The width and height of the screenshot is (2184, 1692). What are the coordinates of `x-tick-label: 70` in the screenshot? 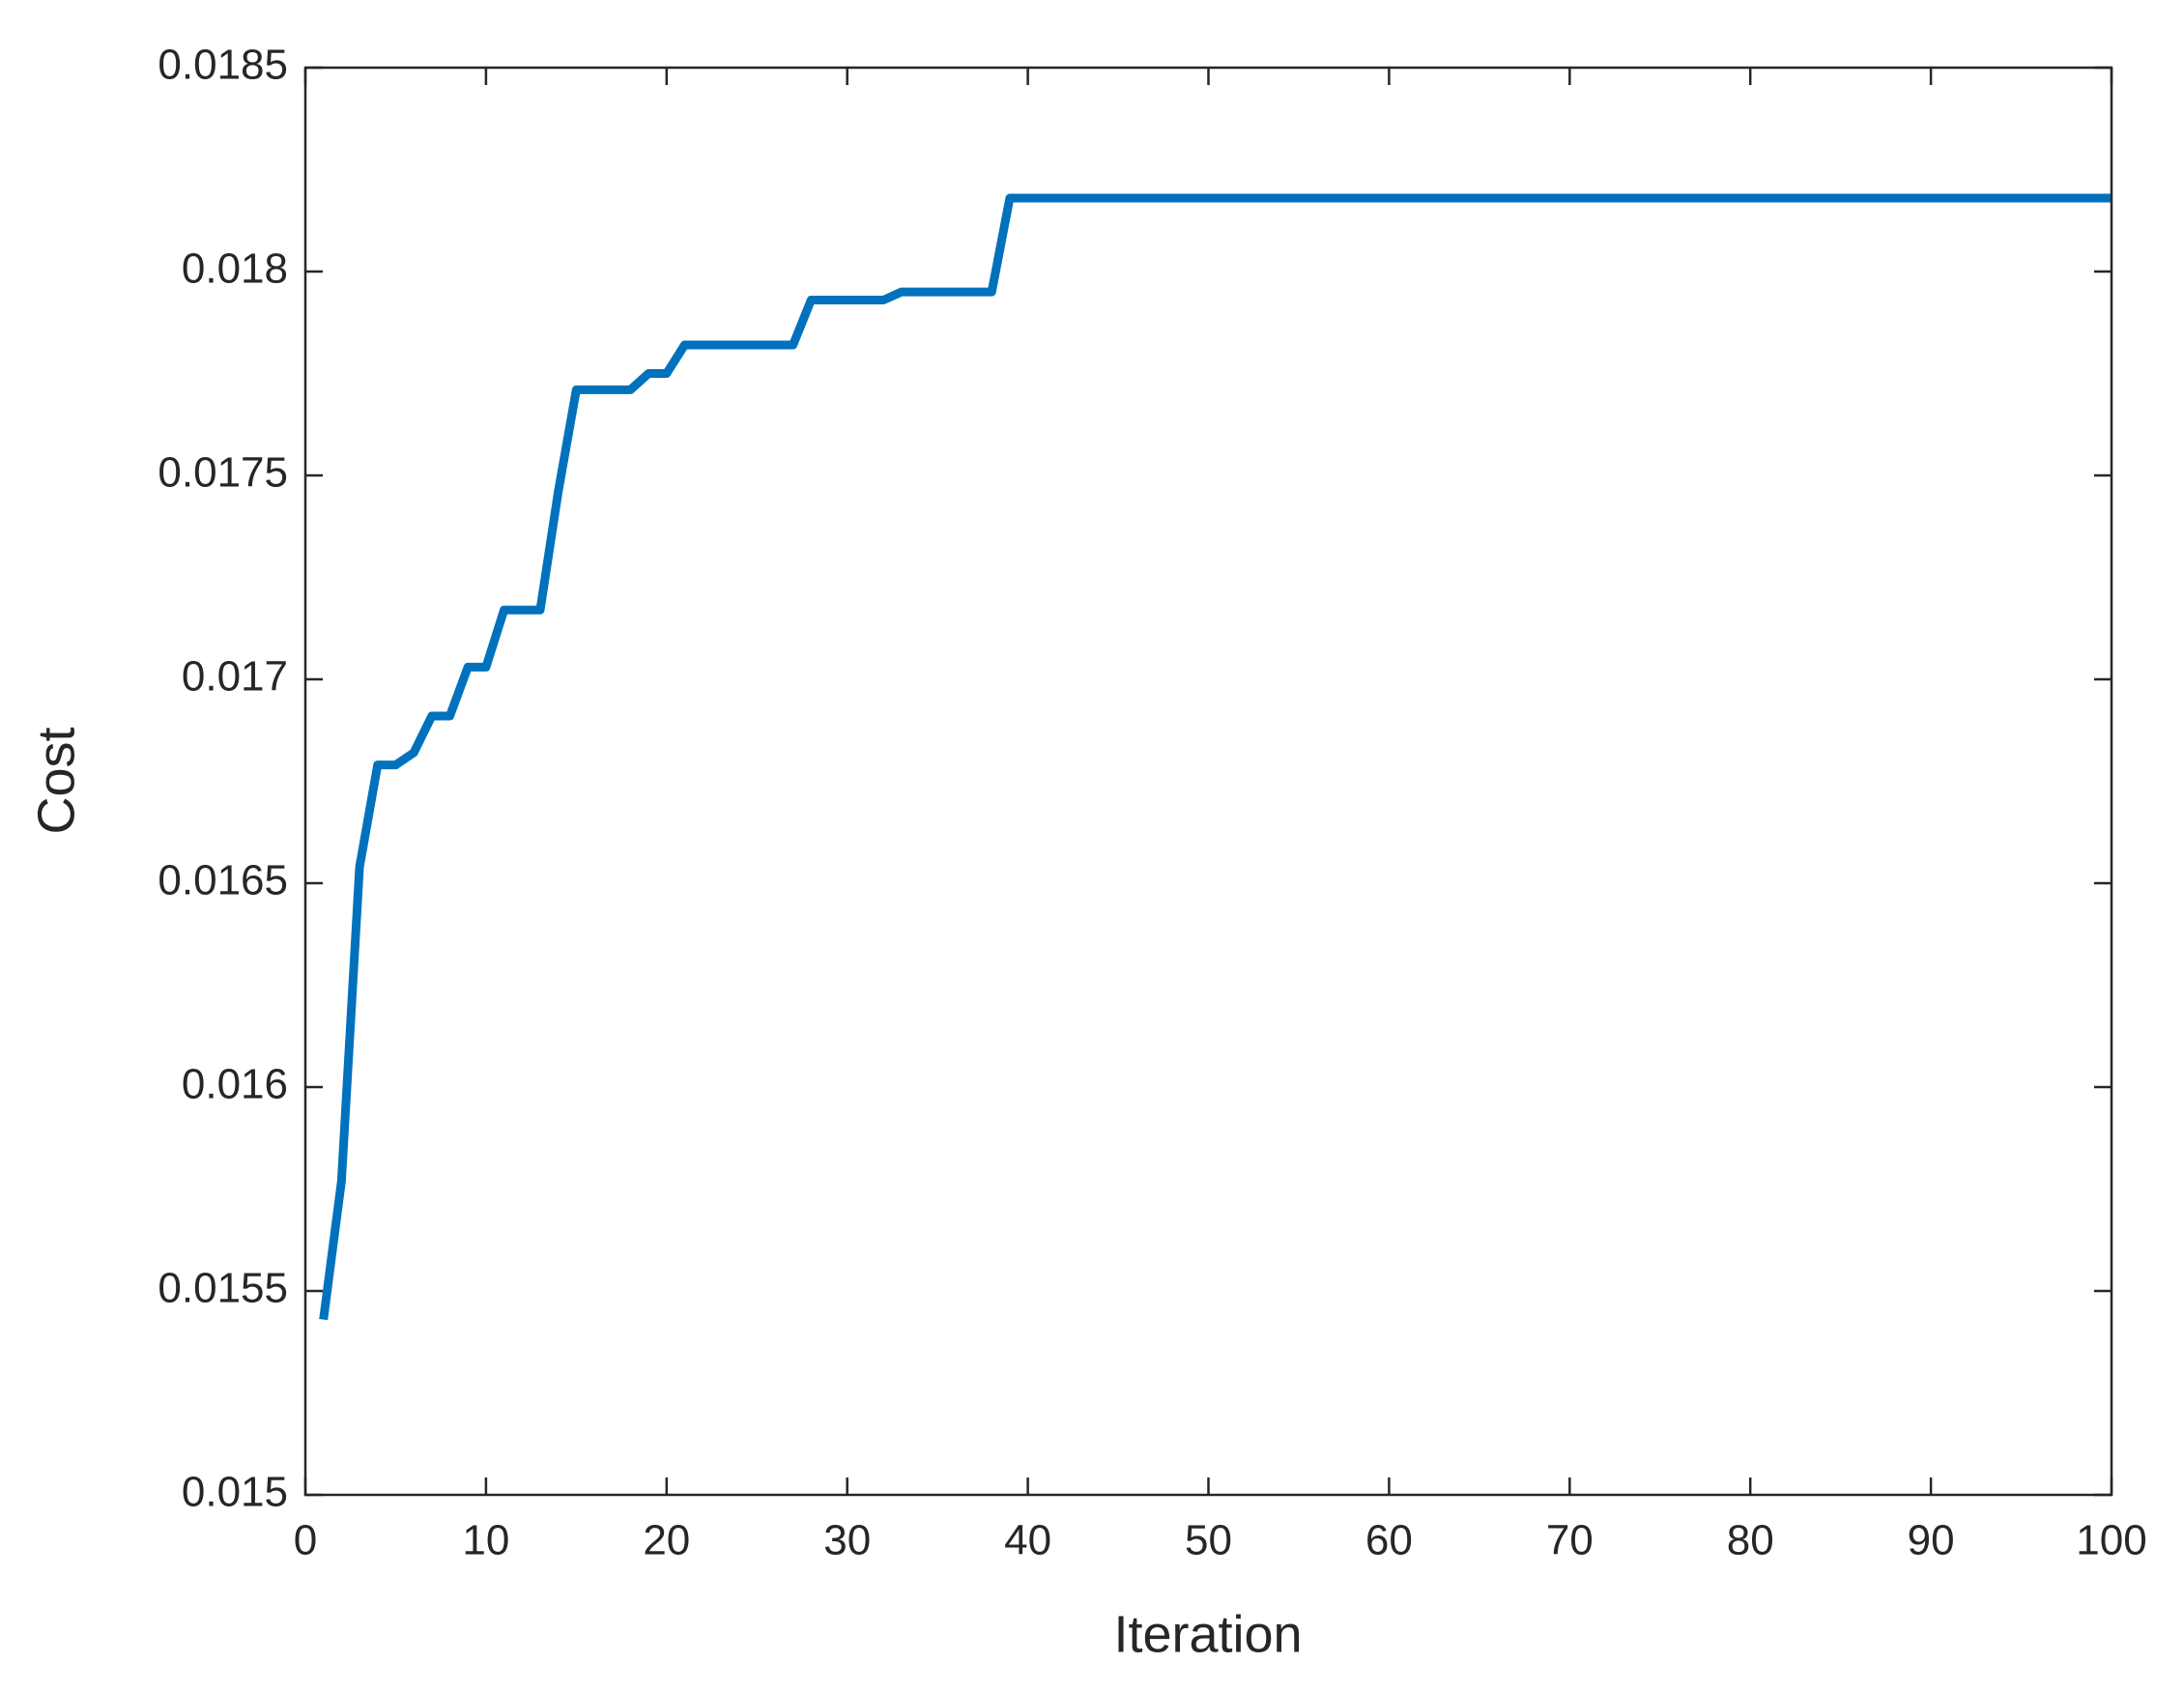 It's located at (1570, 1540).